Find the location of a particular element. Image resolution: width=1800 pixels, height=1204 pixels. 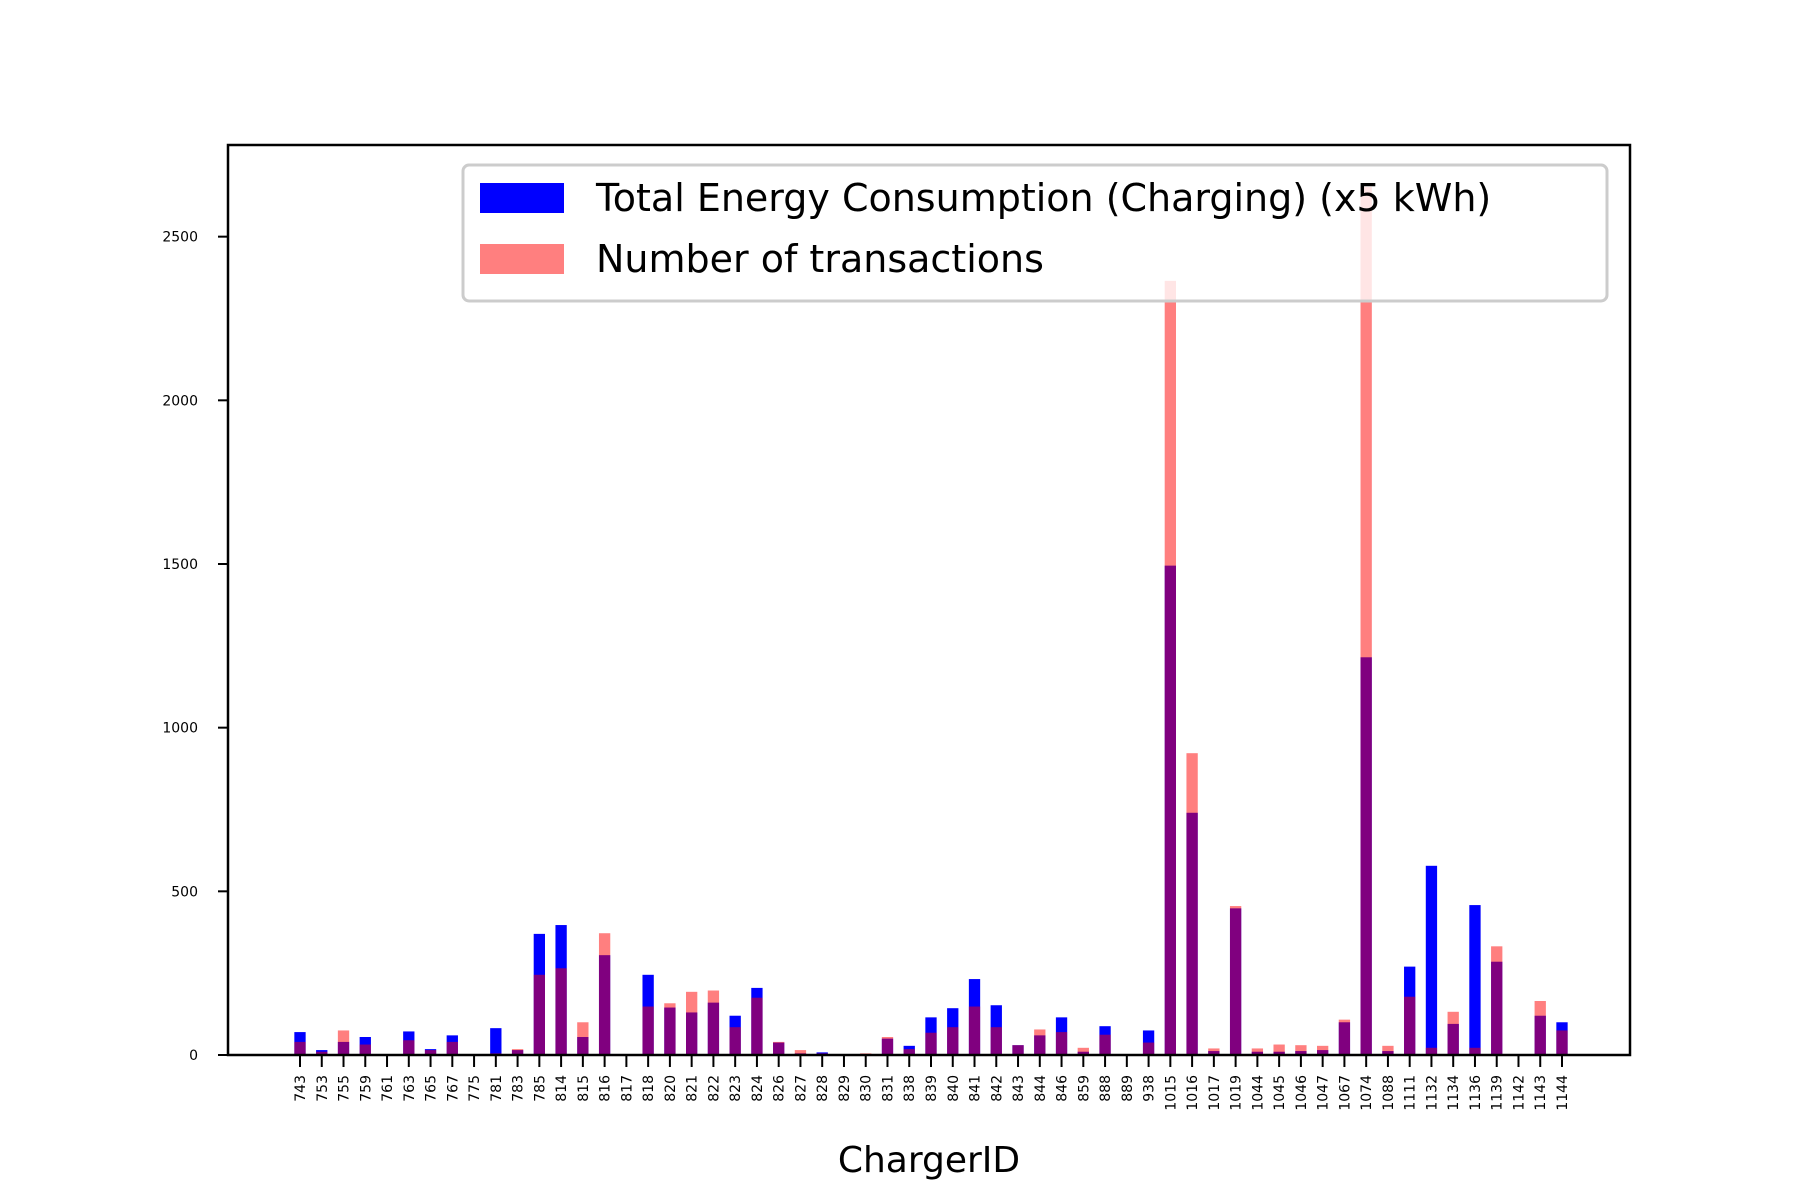

x-tick-label: 1074 is located at coordinates (1367, 1093).